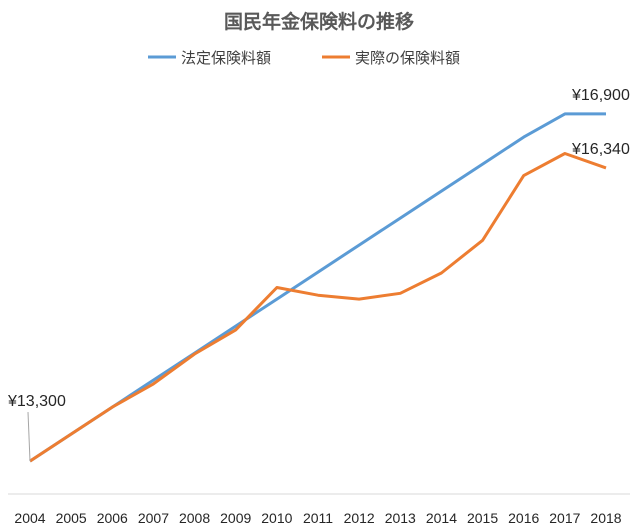 The height and width of the screenshot is (531, 639). What do you see at coordinates (29, 518) in the screenshot?
I see `x-tick-label-2004: 2004` at bounding box center [29, 518].